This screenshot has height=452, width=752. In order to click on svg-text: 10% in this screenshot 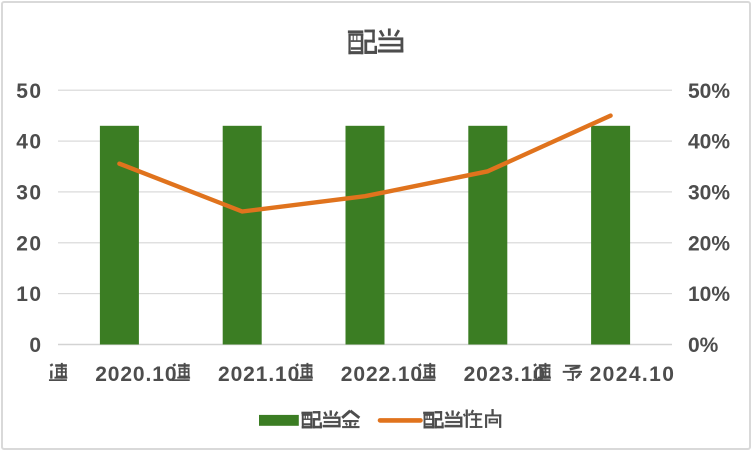, I will do `click(709, 294)`.